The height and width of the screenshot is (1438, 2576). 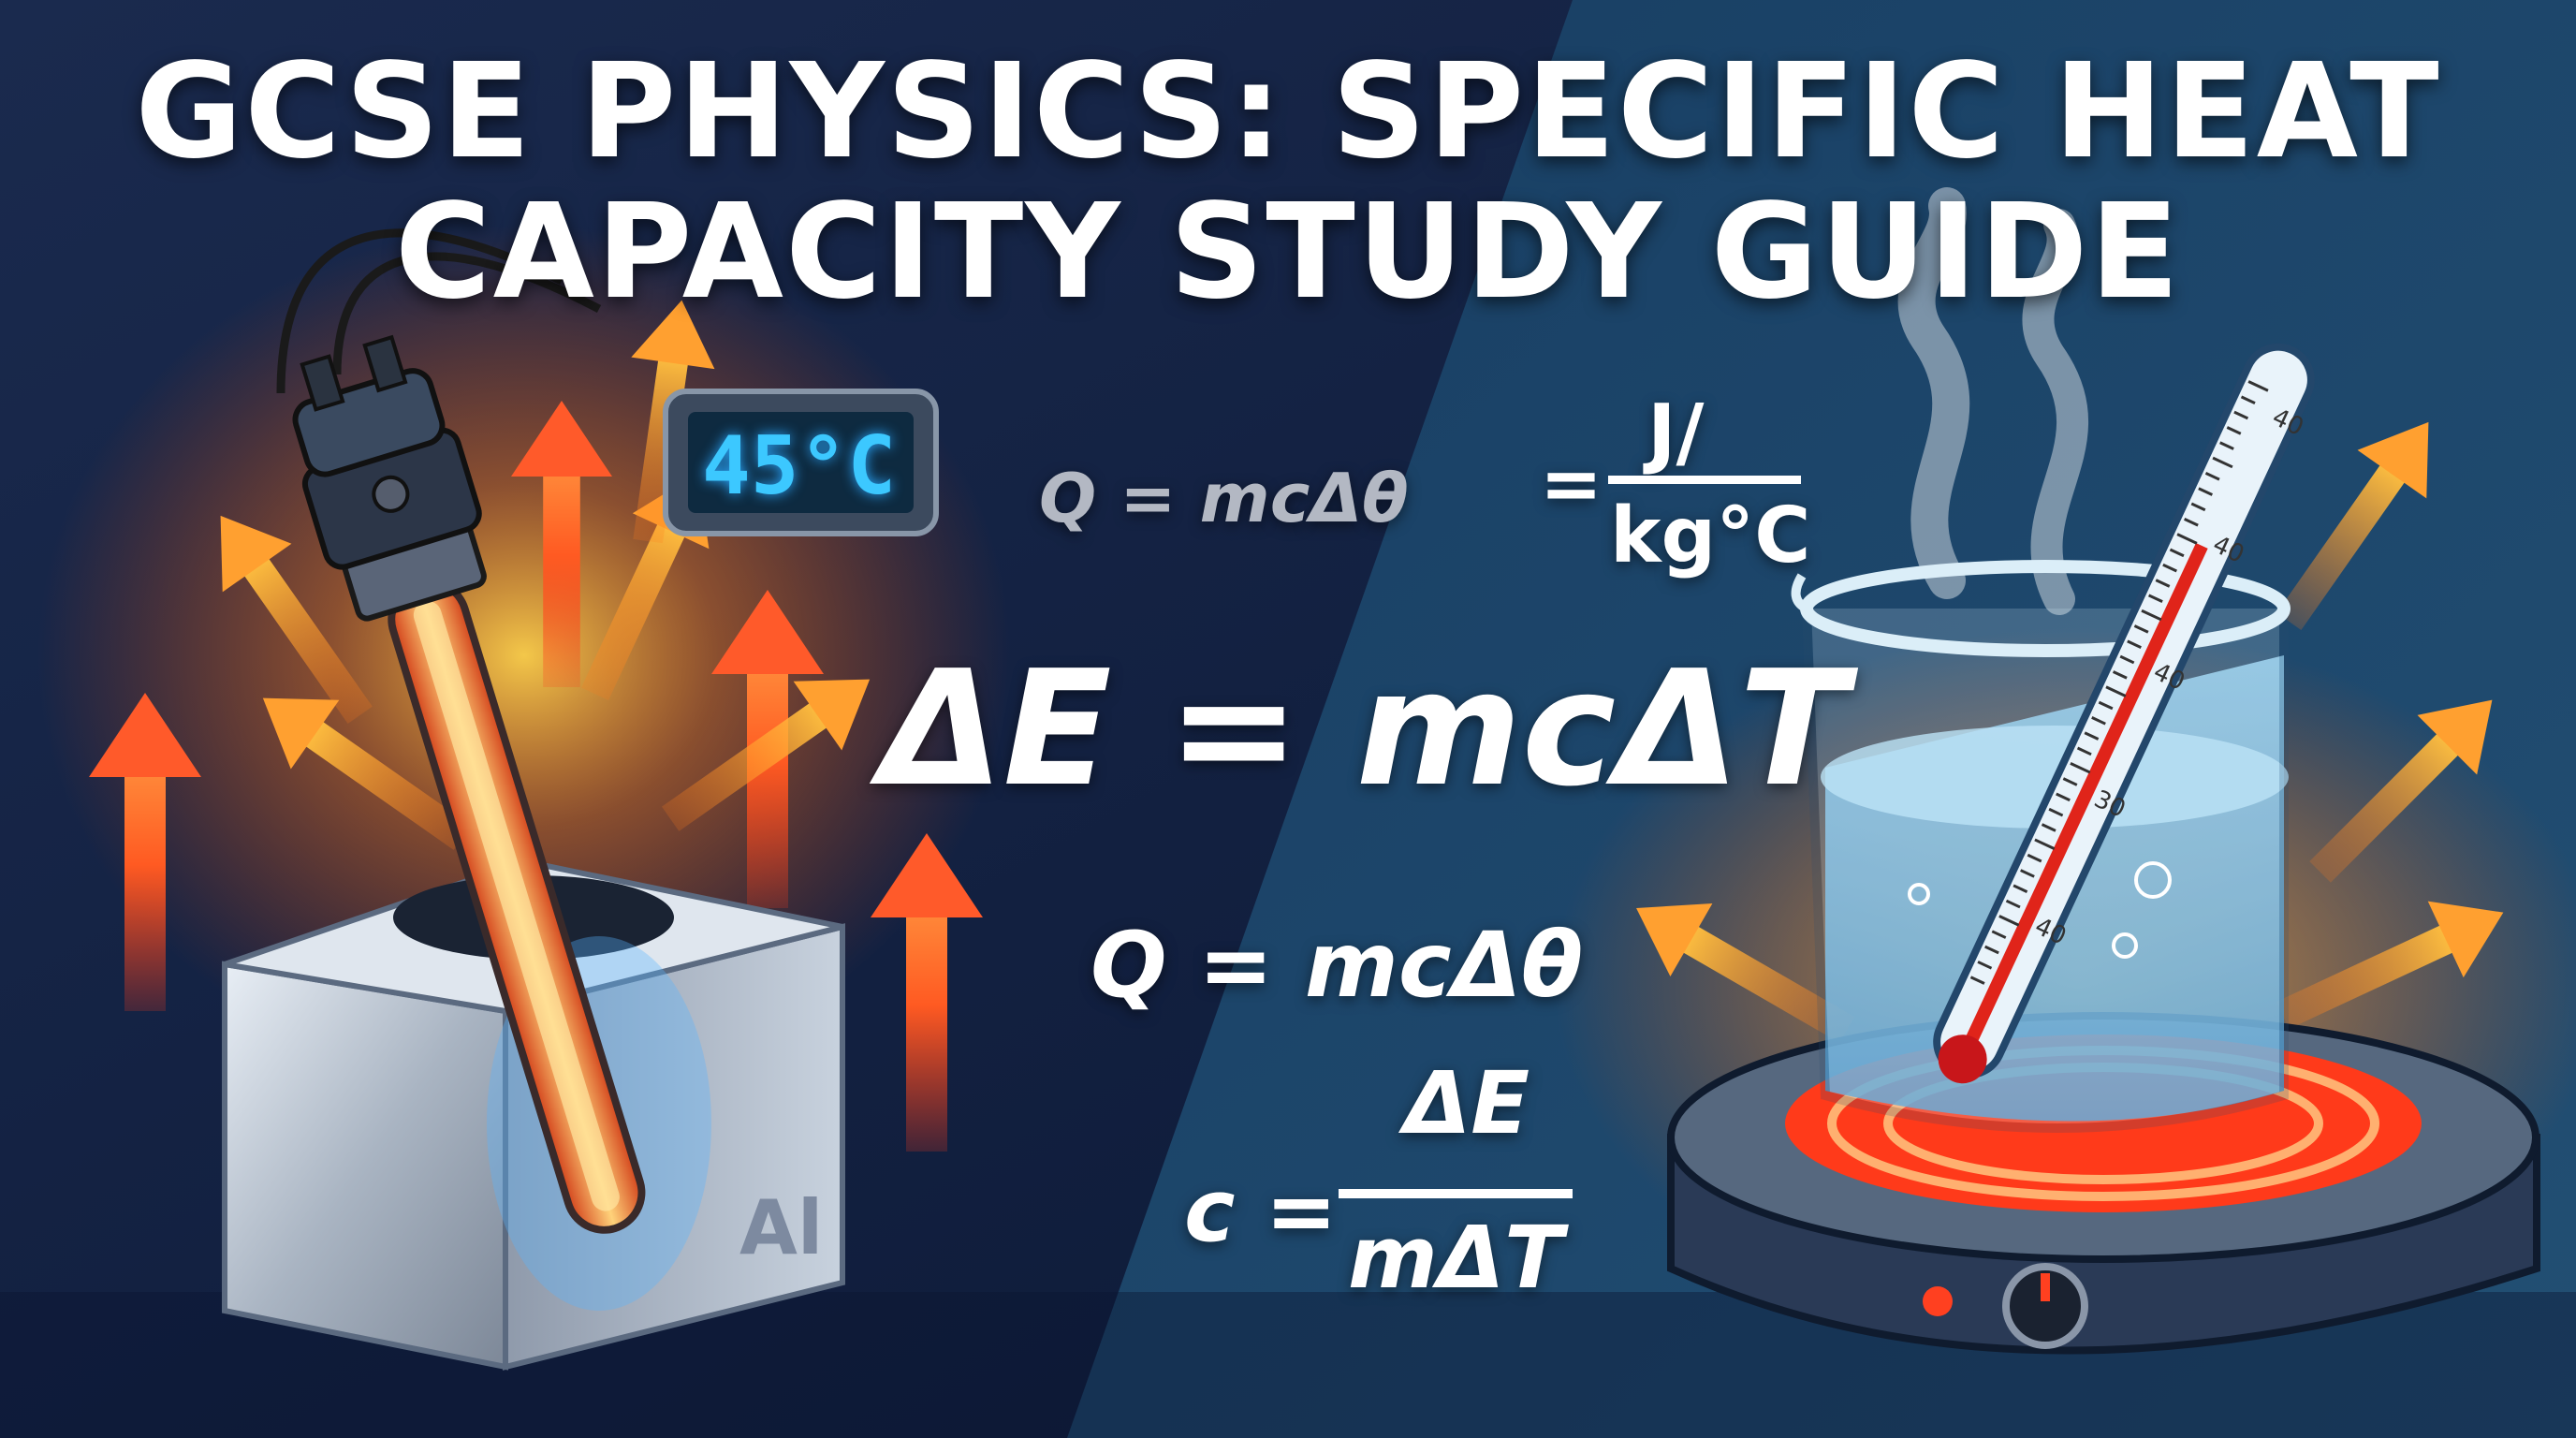 I want to click on fraction-bar, so click(x=1456, y=1193).